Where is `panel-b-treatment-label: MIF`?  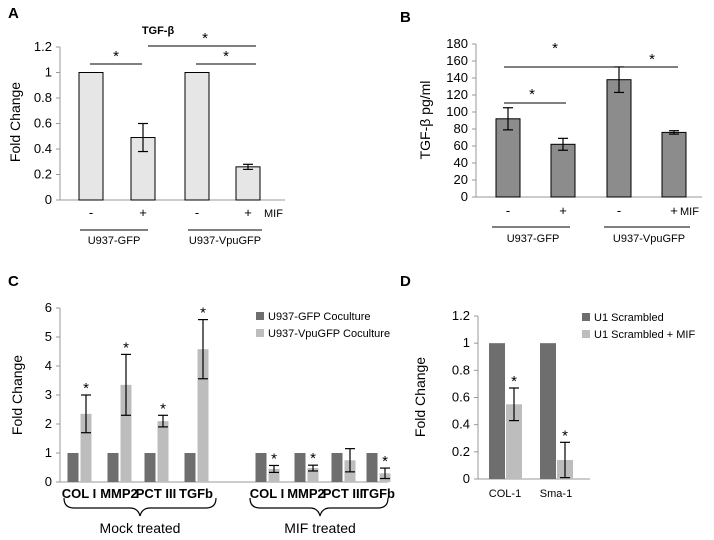 panel-b-treatment-label: MIF is located at coordinates (689, 212).